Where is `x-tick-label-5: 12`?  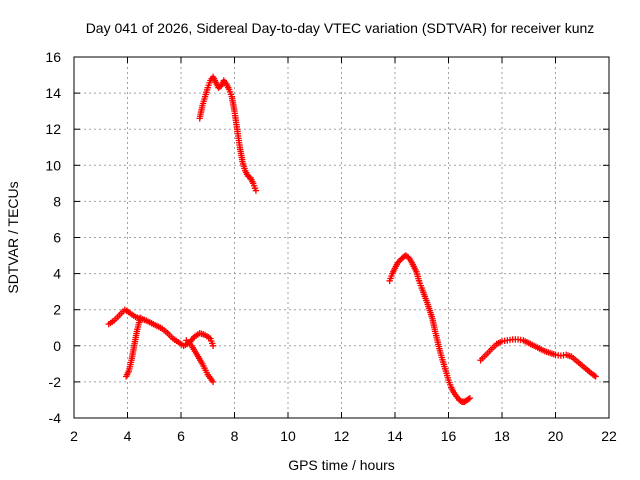
x-tick-label-5: 12 is located at coordinates (342, 436).